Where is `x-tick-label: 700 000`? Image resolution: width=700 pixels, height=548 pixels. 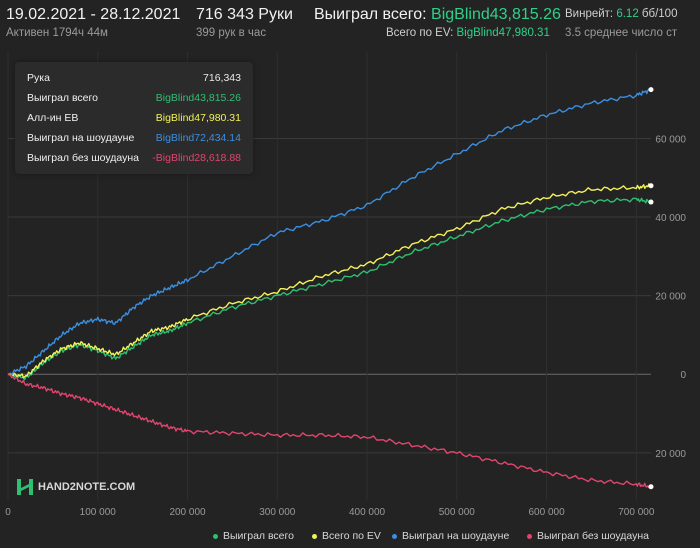 x-tick-label: 700 000 is located at coordinates (636, 512).